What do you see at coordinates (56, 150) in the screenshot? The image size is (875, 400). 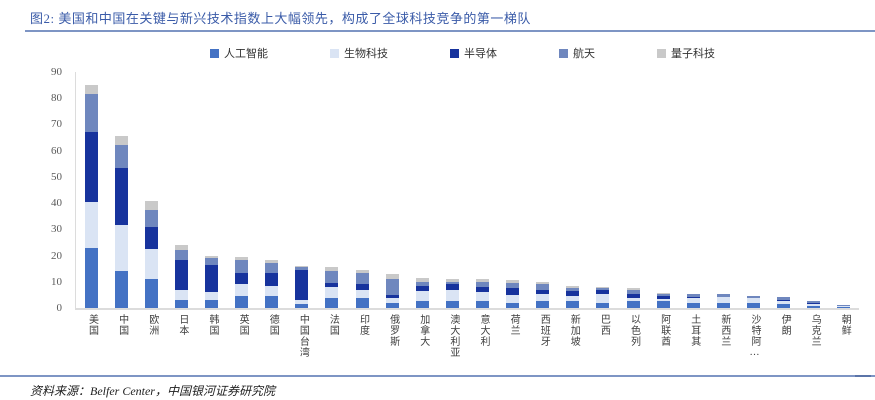 I see `y-tick-label: 60` at bounding box center [56, 150].